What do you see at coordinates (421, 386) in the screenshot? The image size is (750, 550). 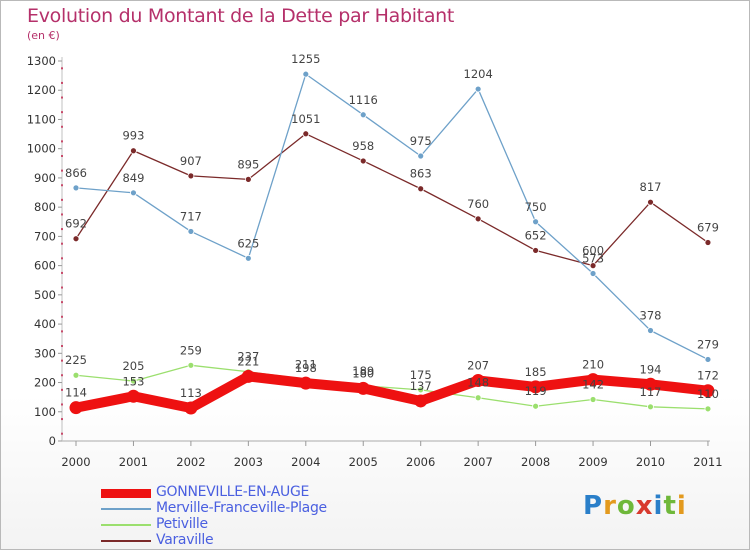 I see `data-label: 137` at bounding box center [421, 386].